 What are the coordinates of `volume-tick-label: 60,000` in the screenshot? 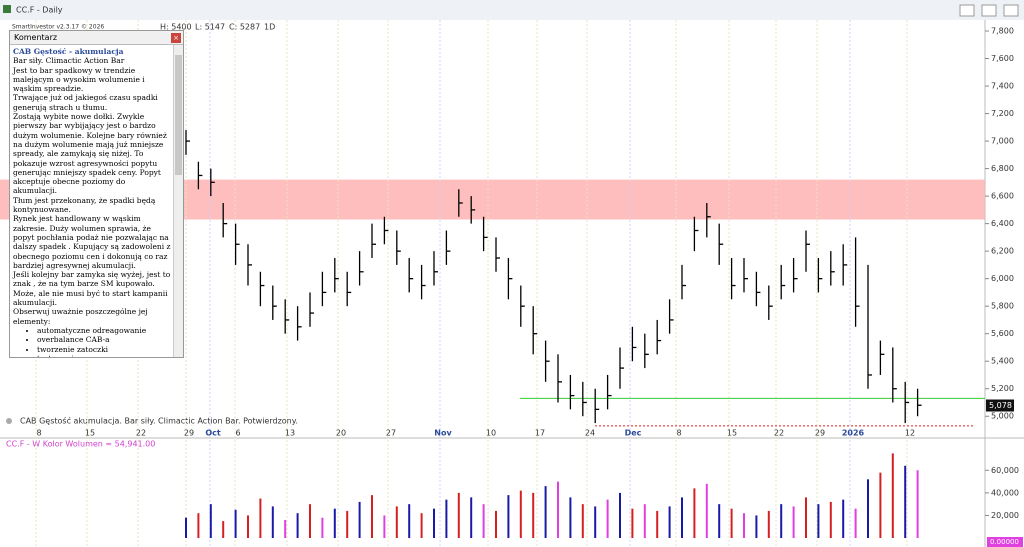 It's located at (1005, 470).